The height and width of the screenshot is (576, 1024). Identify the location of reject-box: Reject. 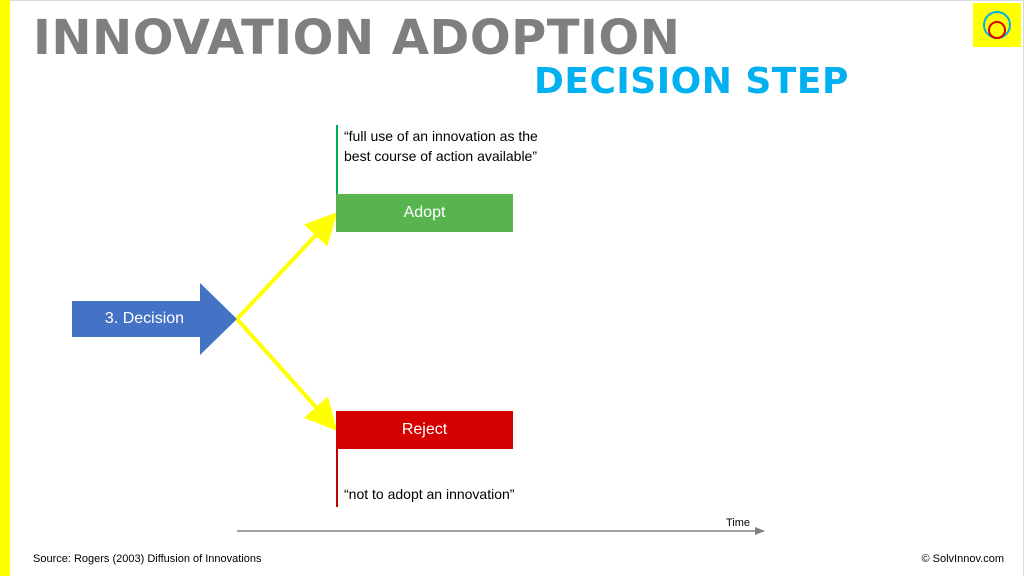
(424, 430).